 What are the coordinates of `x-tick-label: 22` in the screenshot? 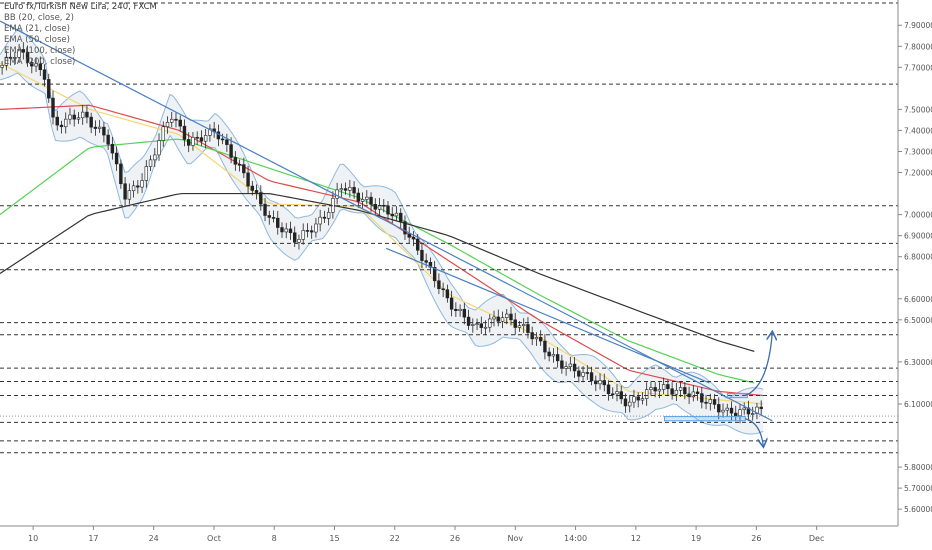 It's located at (395, 538).